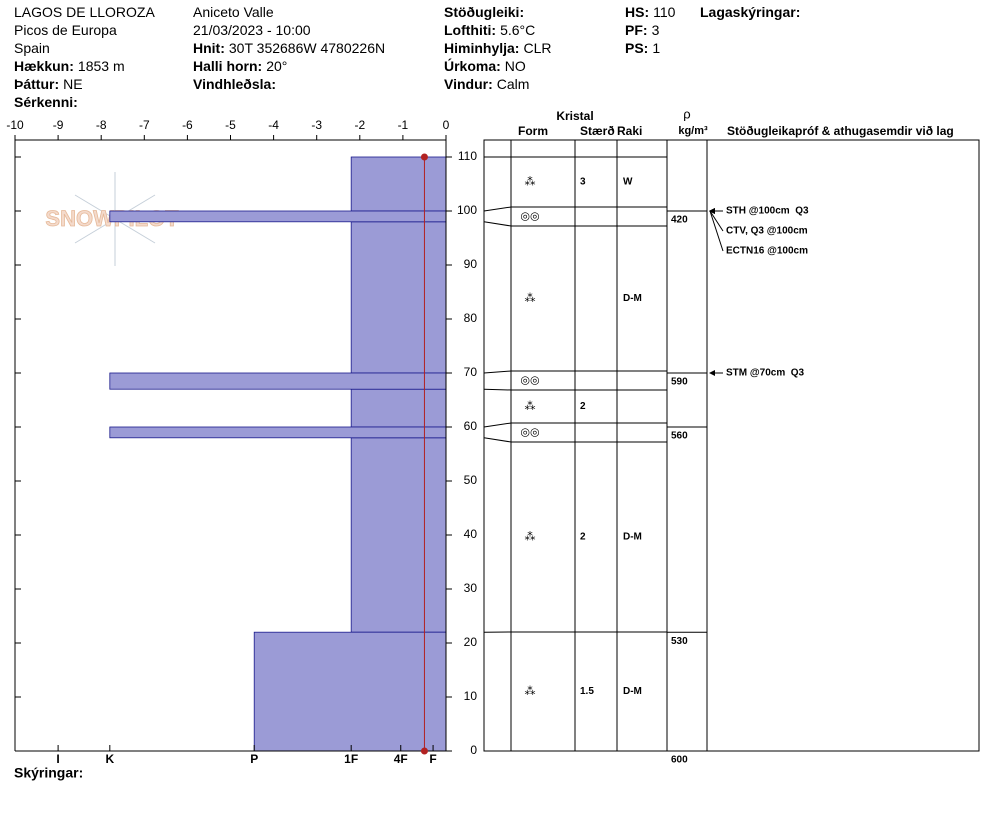  I want to click on field-value: NE, so click(73, 84).